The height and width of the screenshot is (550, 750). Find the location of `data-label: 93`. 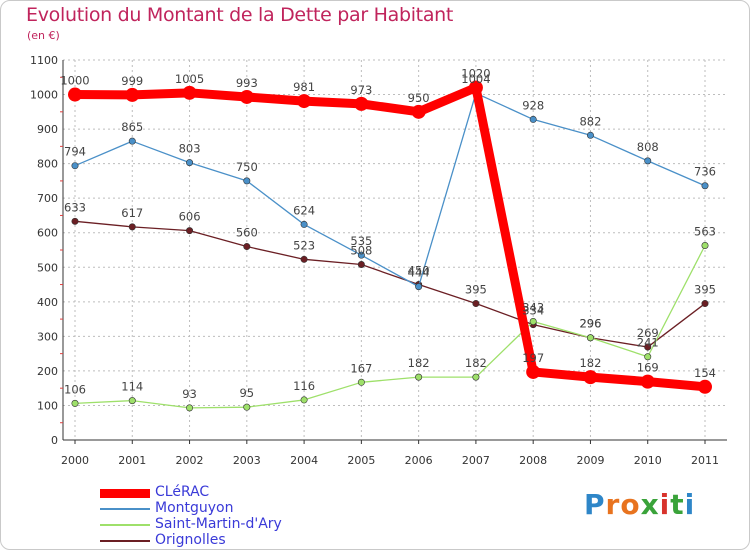

data-label: 93 is located at coordinates (189, 394).